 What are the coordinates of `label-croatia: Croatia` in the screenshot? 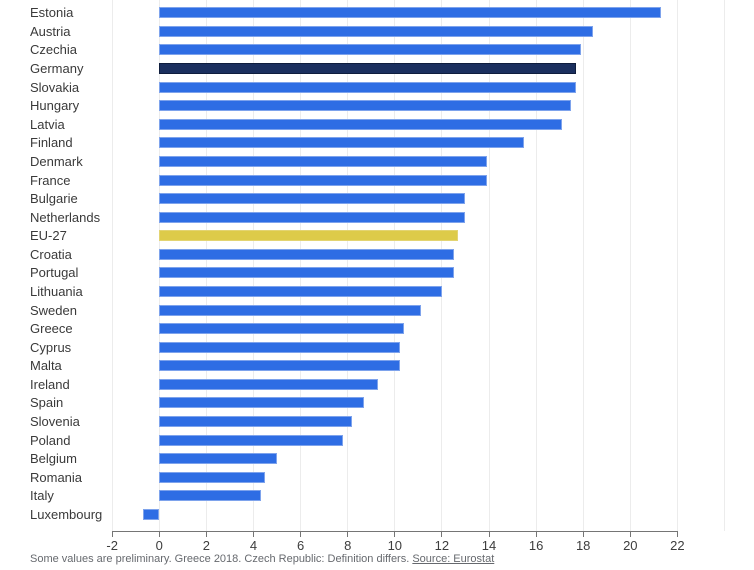 It's located at (51, 254).